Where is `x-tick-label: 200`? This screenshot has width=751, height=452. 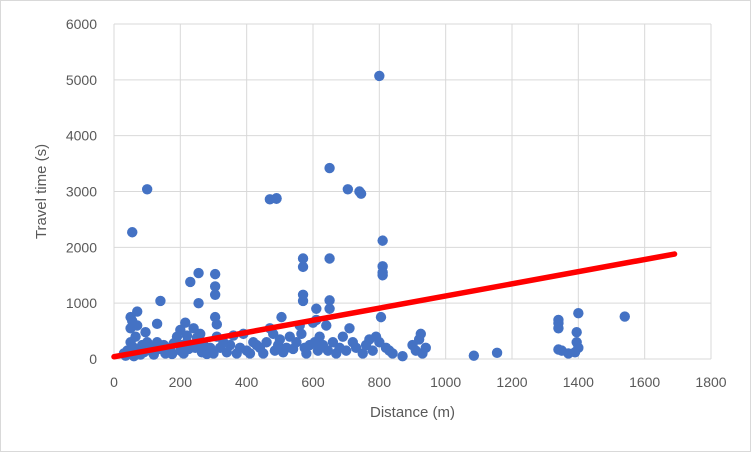 x-tick-label: 200 is located at coordinates (181, 382).